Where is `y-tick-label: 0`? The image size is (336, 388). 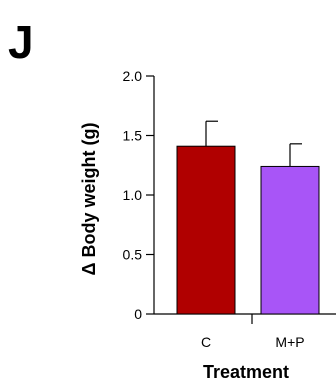 y-tick-label: 0 is located at coordinates (138, 314).